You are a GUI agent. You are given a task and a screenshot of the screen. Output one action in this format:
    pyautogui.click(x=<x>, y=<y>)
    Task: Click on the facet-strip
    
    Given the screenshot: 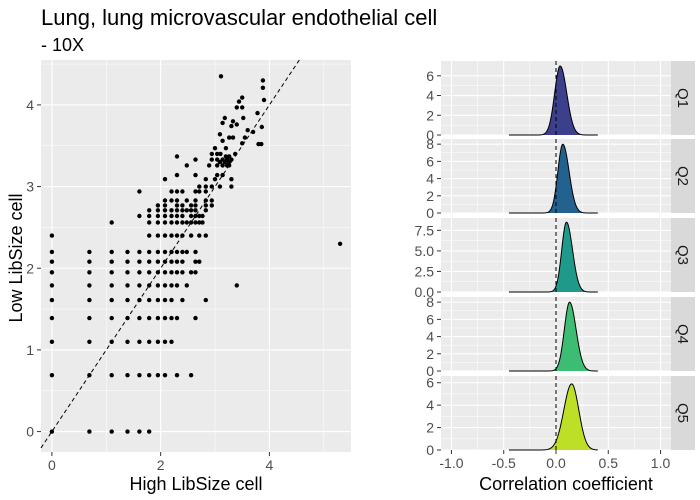 What is the action you would take?
    pyautogui.click(x=683, y=176)
    